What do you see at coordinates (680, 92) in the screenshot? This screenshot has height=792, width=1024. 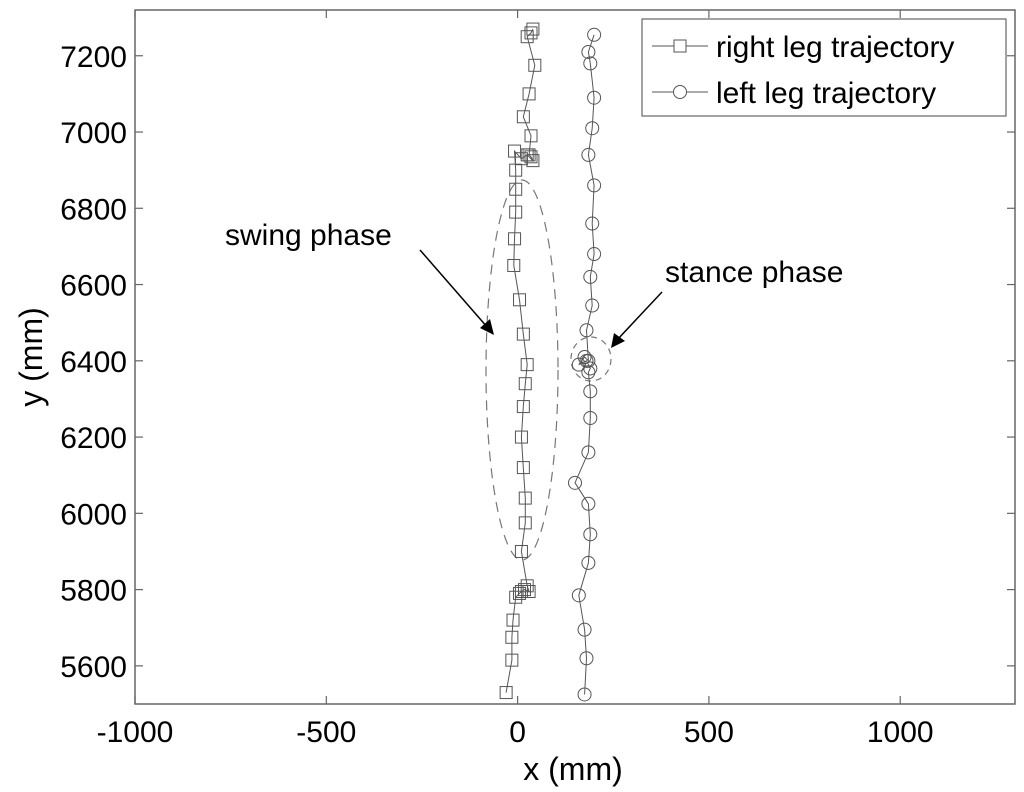 I see `legend-marker-circle` at bounding box center [680, 92].